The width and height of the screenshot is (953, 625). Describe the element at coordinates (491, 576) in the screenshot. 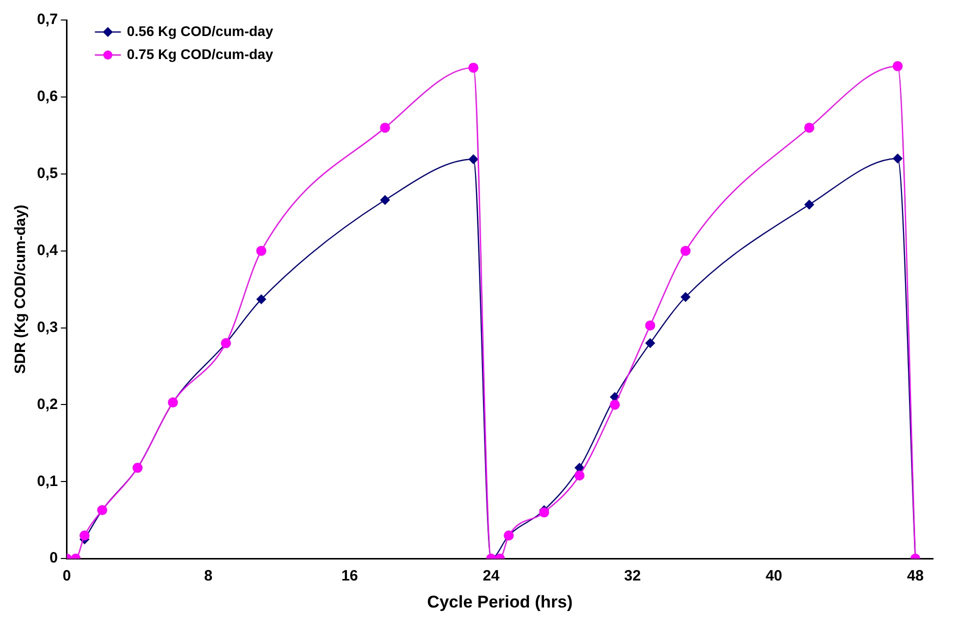

I see `x-tick-label: 24` at that location.